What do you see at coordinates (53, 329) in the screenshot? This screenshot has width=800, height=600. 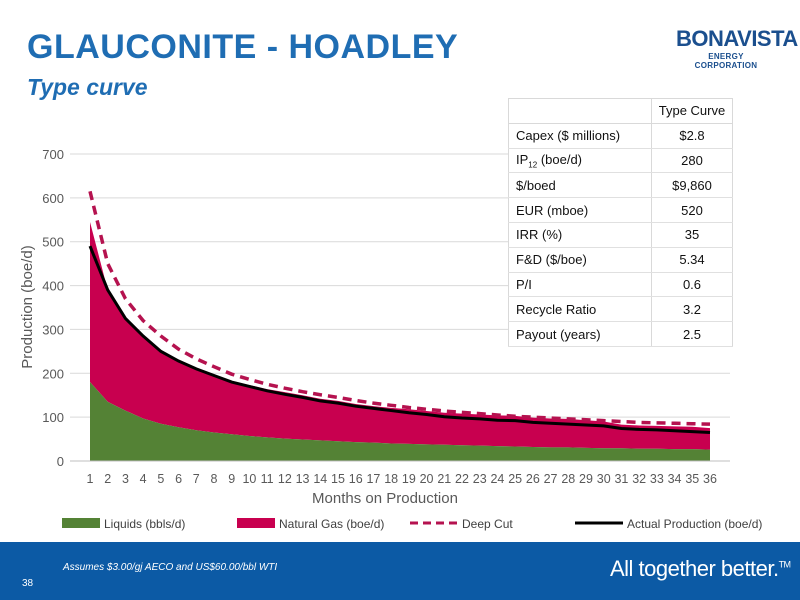 I see `y-tick-label: 300` at bounding box center [53, 329].